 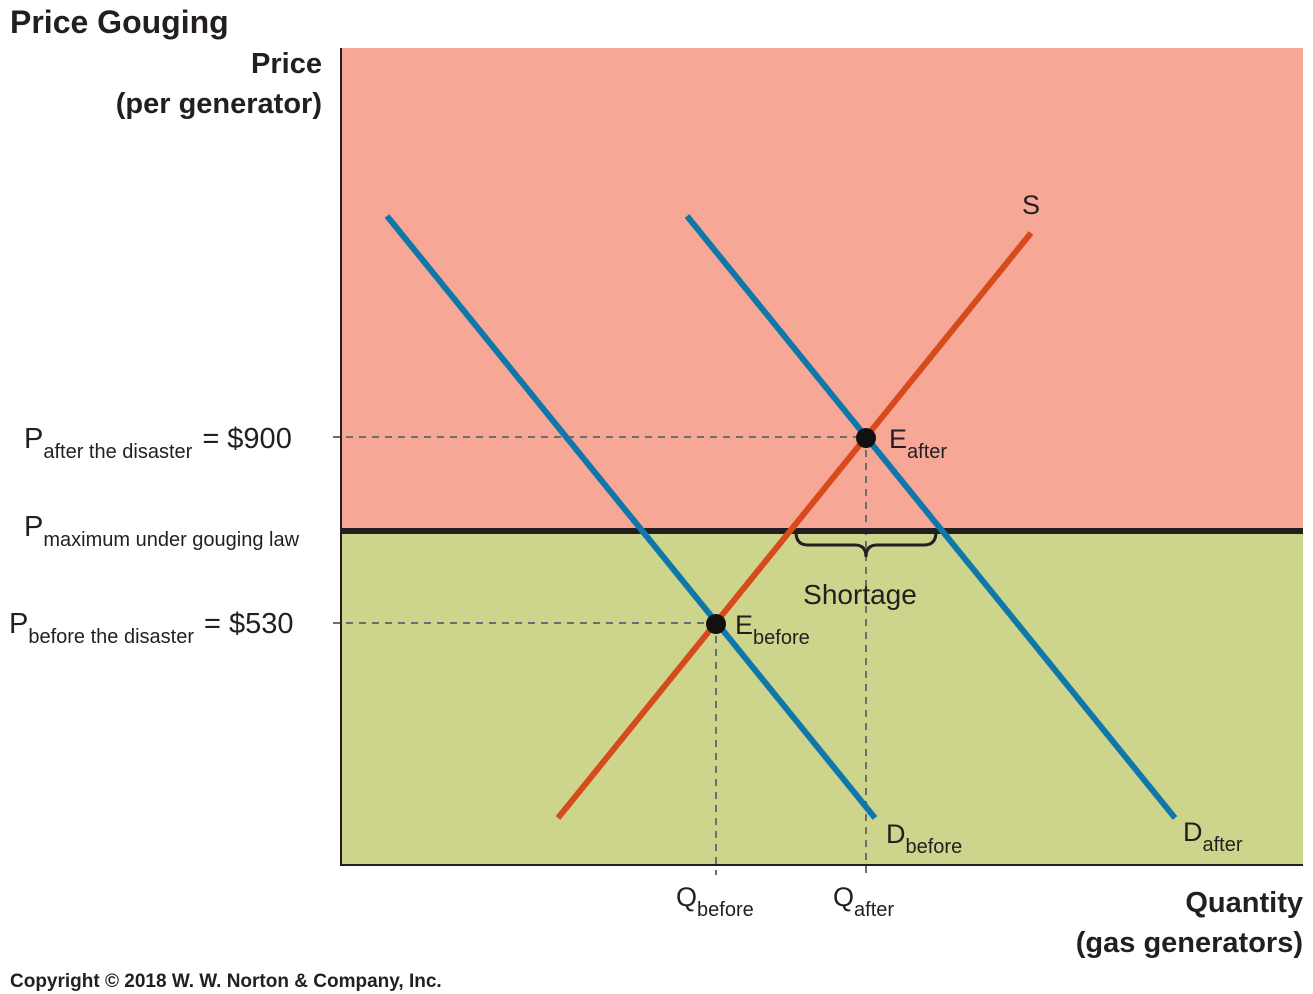 What do you see at coordinates (219, 104) in the screenshot?
I see `y-axis-label-line2: (per generator)` at bounding box center [219, 104].